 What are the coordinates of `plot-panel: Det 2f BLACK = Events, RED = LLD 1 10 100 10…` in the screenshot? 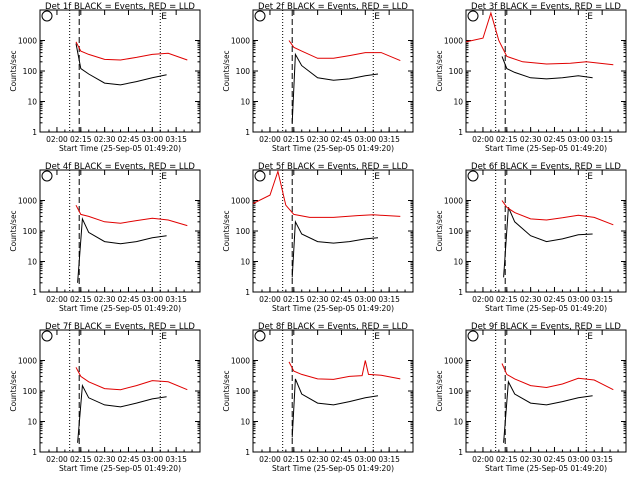 It's located at (318, 77).